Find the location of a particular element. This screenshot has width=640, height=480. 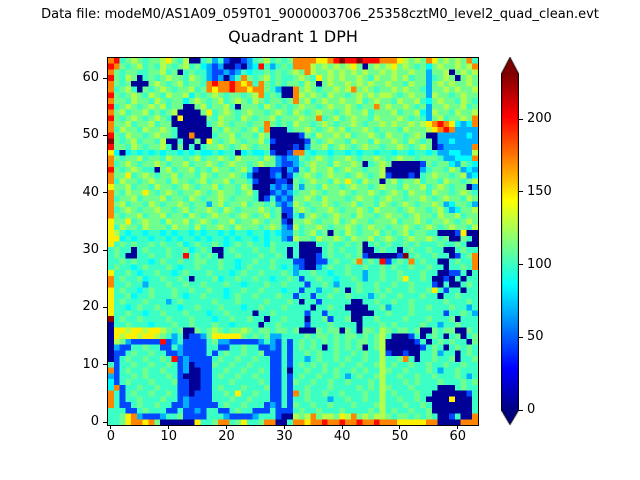

x-tick-label: 10 is located at coordinates (168, 436).